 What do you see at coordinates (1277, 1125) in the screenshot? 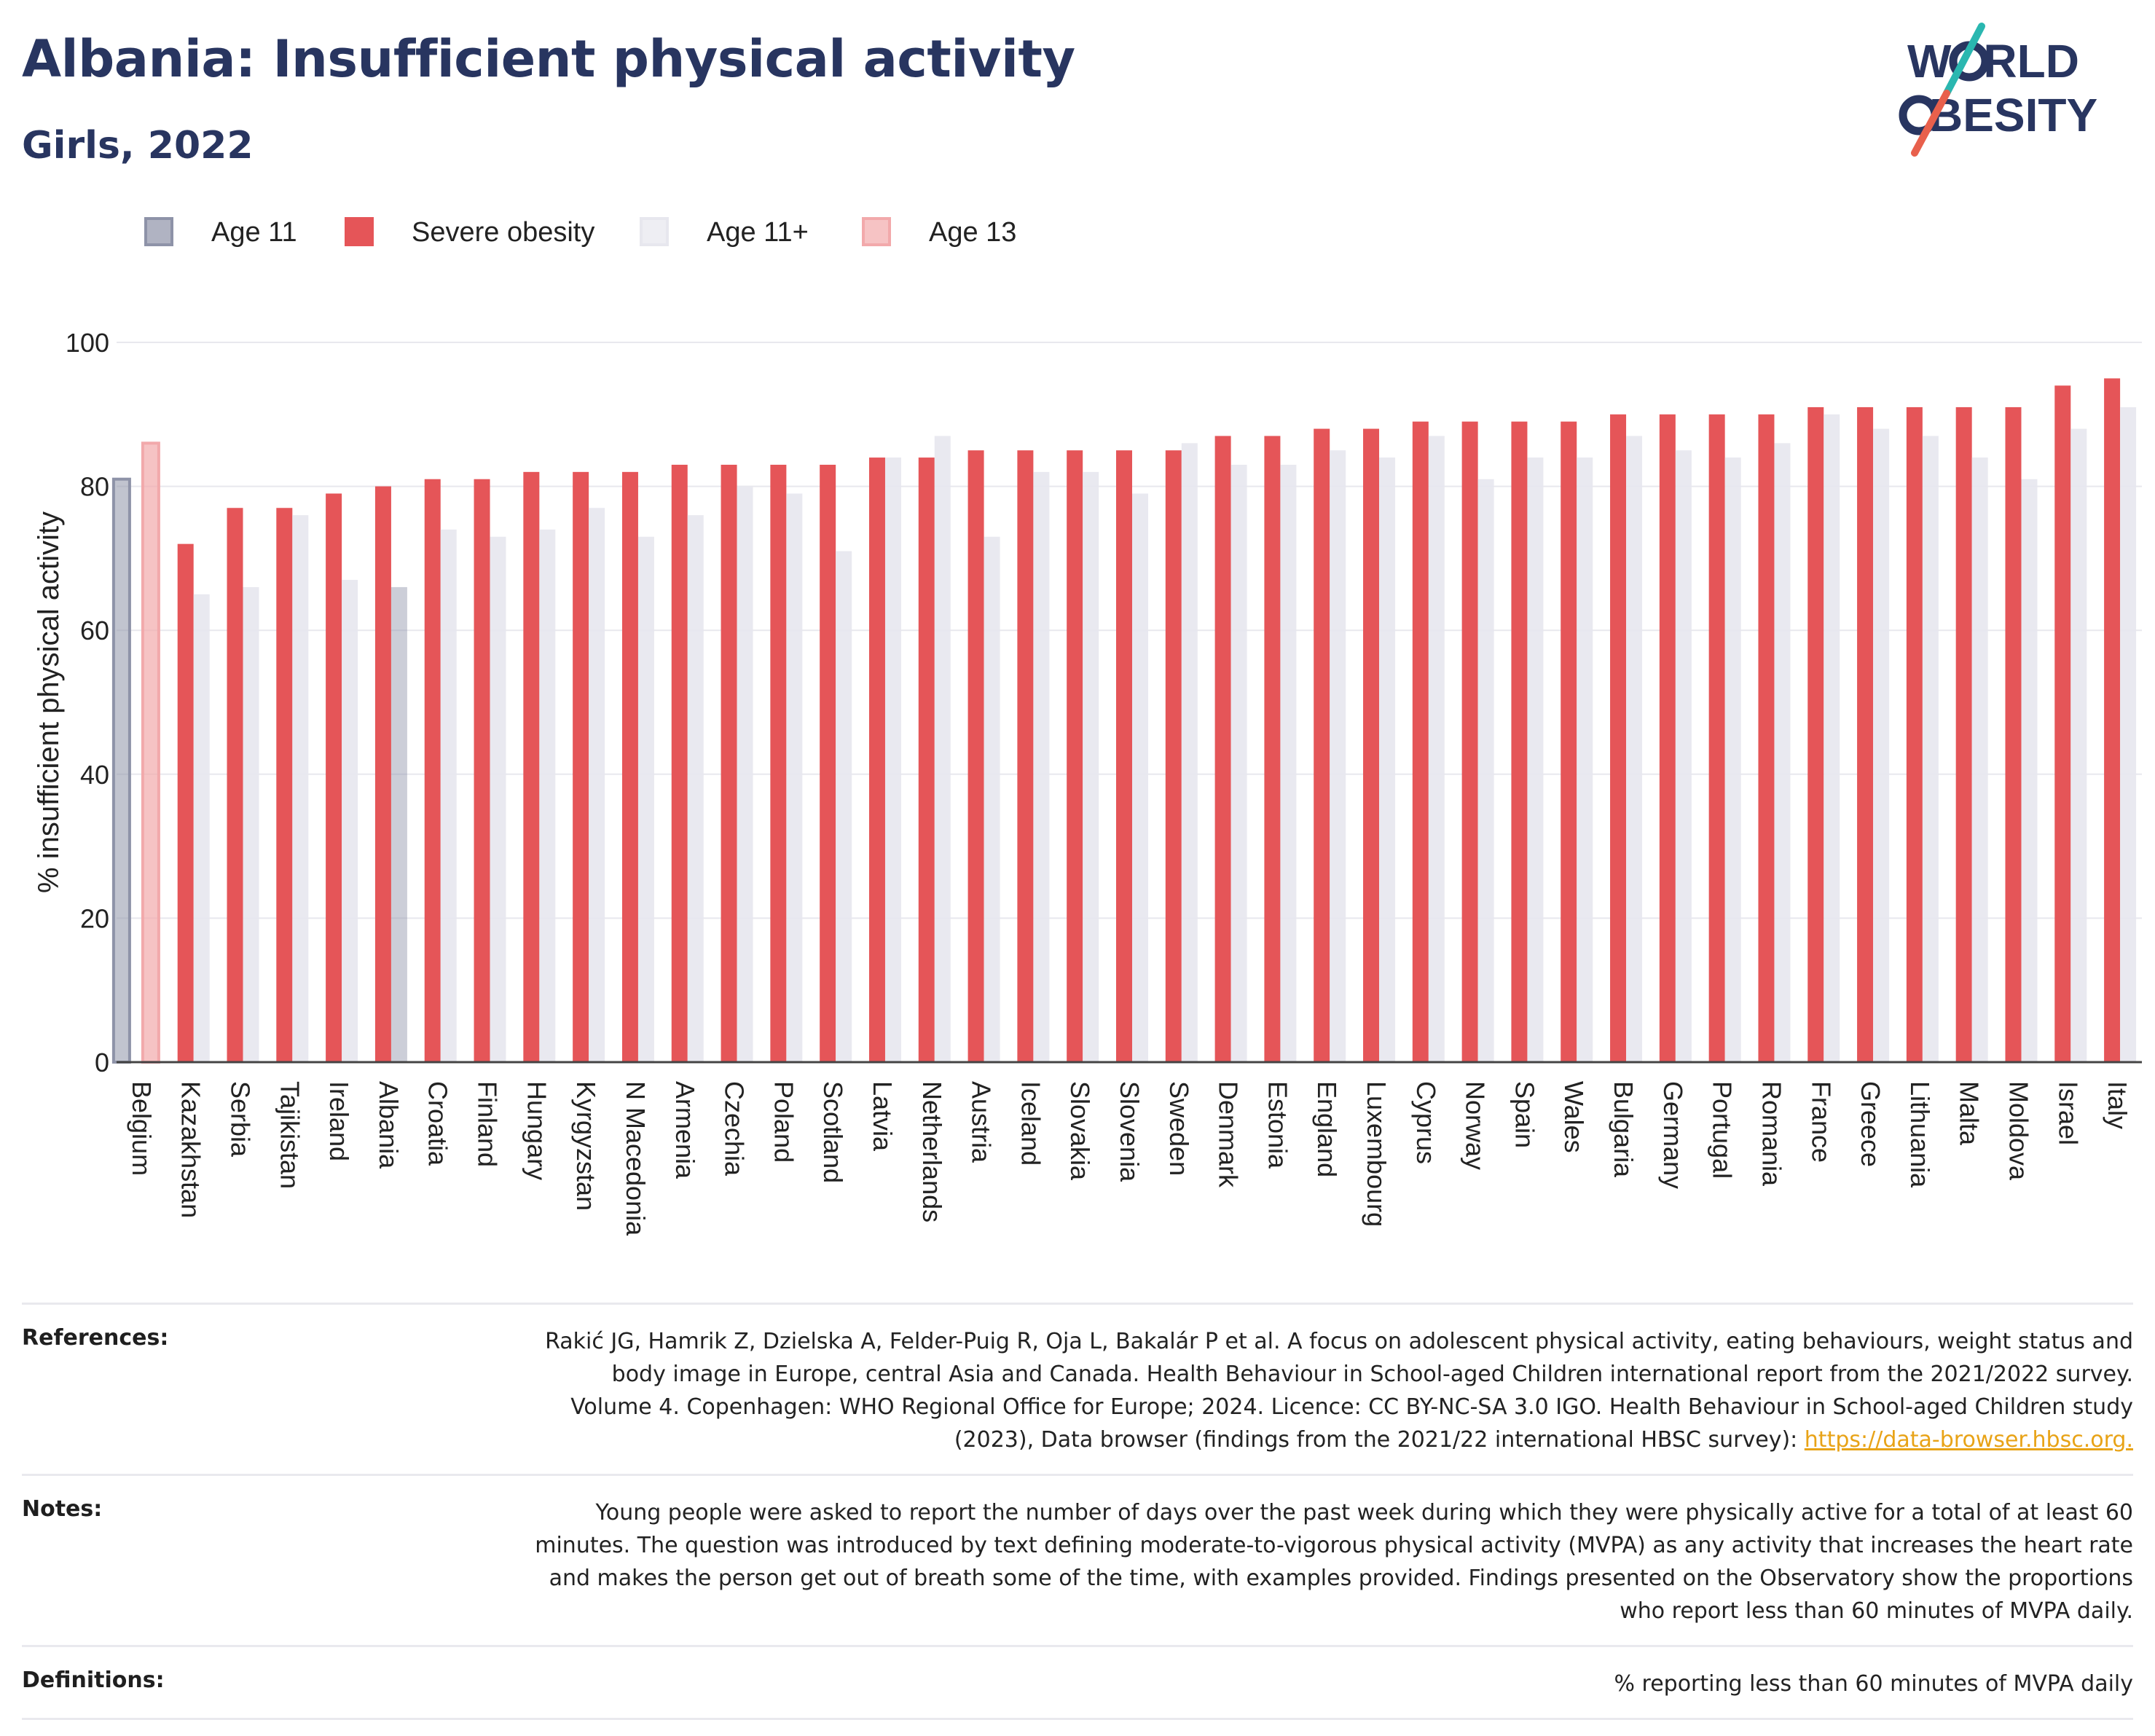
I see `x-tick-label: Estonia` at bounding box center [1277, 1125].